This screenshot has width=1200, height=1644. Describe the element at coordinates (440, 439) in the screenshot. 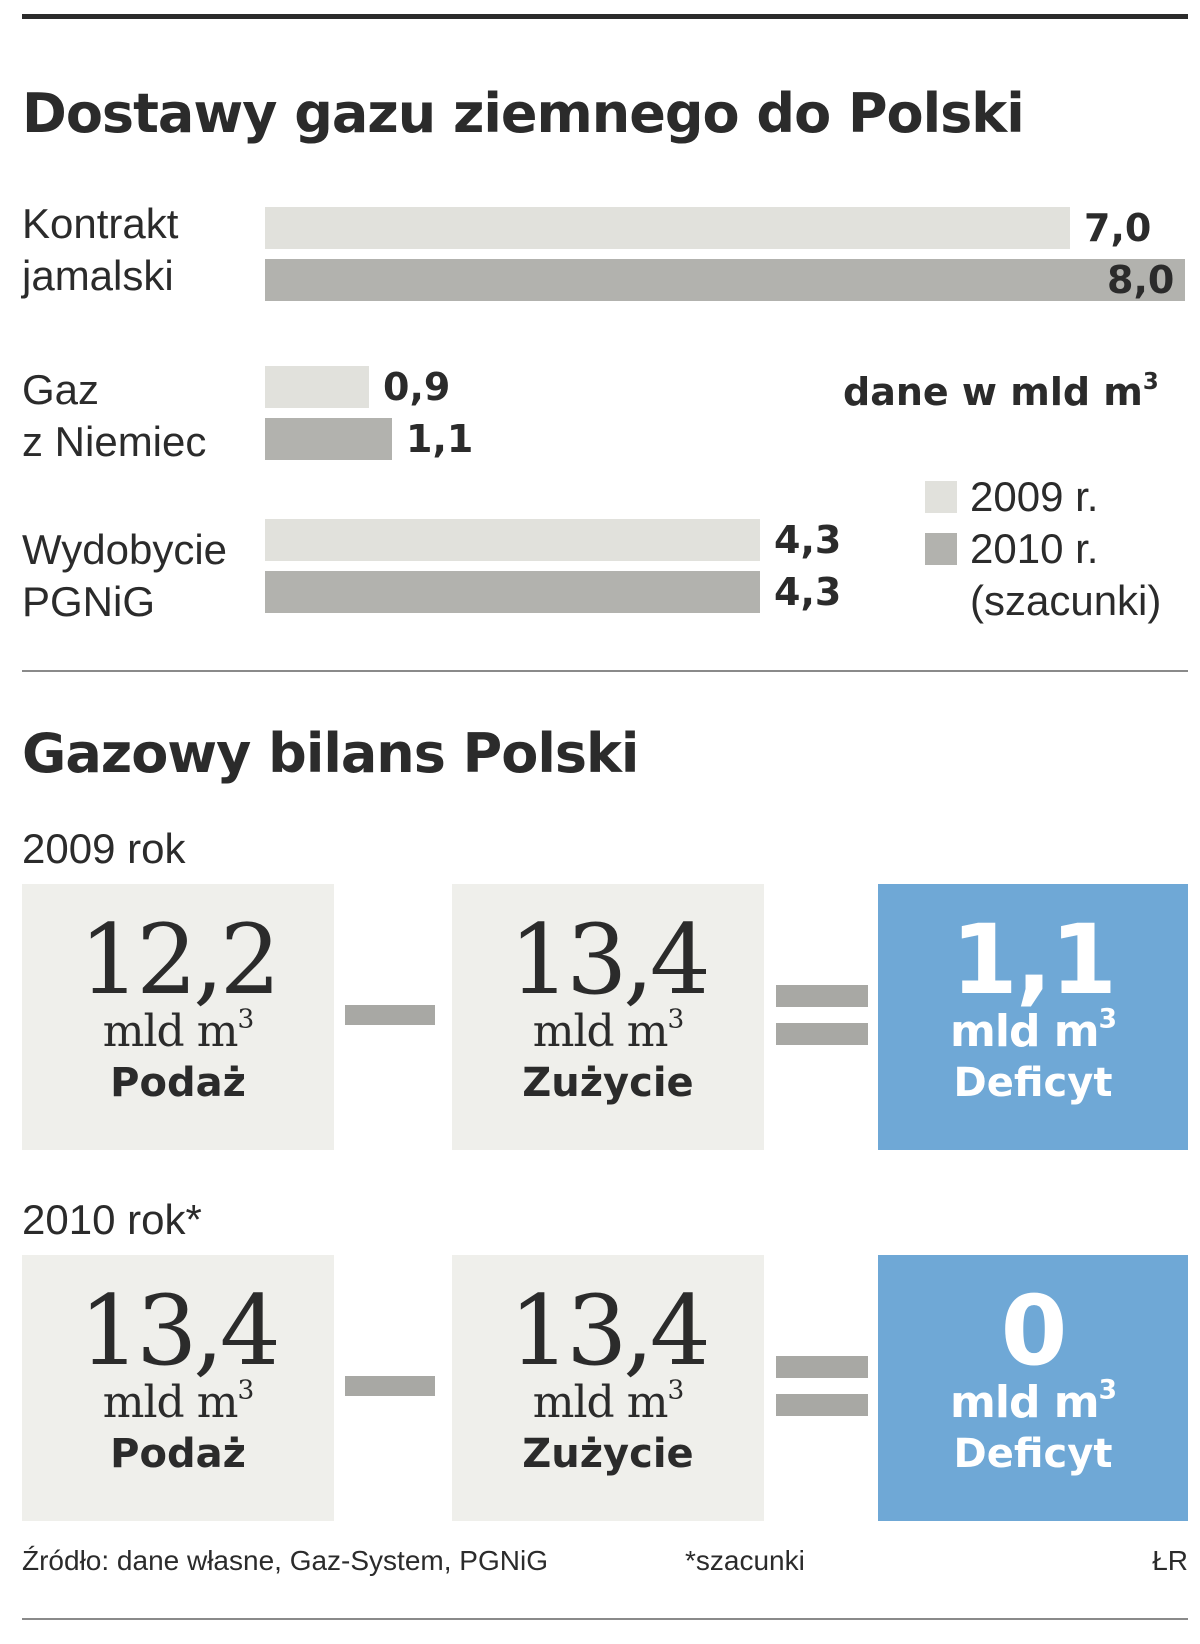

I see `bar-label-2010-cat1: 1,1` at that location.